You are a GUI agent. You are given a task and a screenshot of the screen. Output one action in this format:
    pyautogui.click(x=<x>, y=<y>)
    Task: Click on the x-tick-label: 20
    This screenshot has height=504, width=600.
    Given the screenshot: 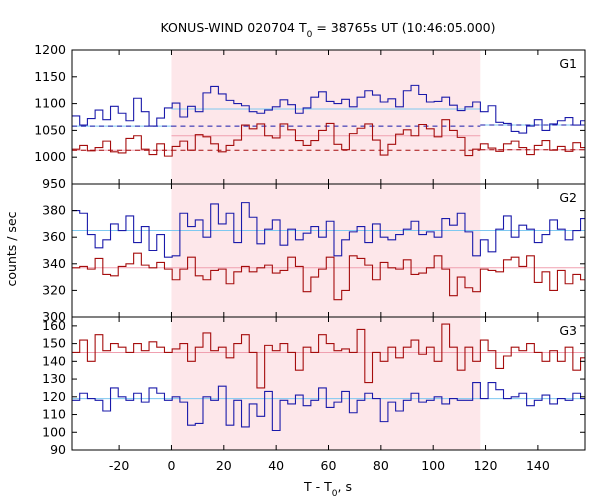 What is the action you would take?
    pyautogui.click(x=224, y=465)
    